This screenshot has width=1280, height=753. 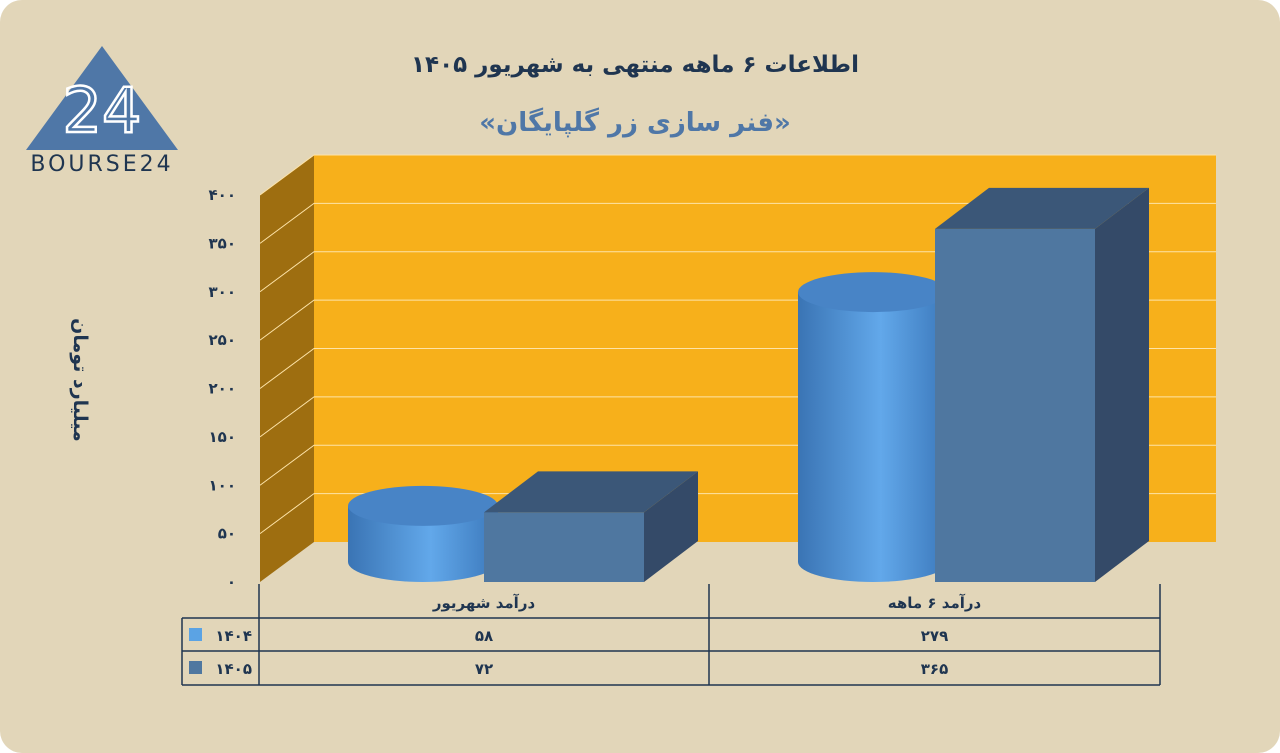 What do you see at coordinates (102, 110) in the screenshot?
I see `svg-text: 24` at bounding box center [102, 110].